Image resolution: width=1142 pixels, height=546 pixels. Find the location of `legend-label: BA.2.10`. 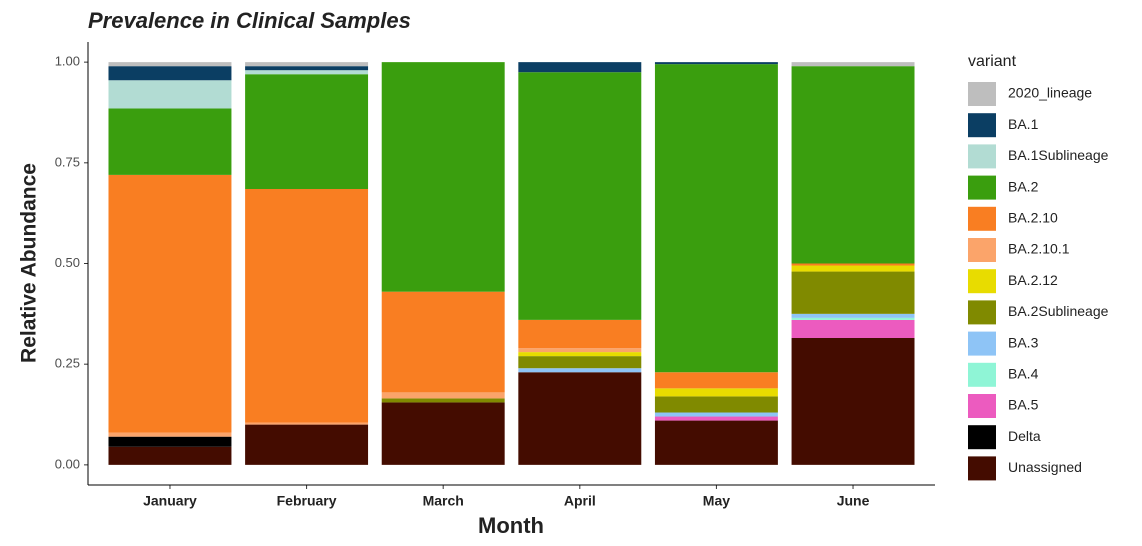

legend-label: BA.2.10 is located at coordinates (1033, 218).